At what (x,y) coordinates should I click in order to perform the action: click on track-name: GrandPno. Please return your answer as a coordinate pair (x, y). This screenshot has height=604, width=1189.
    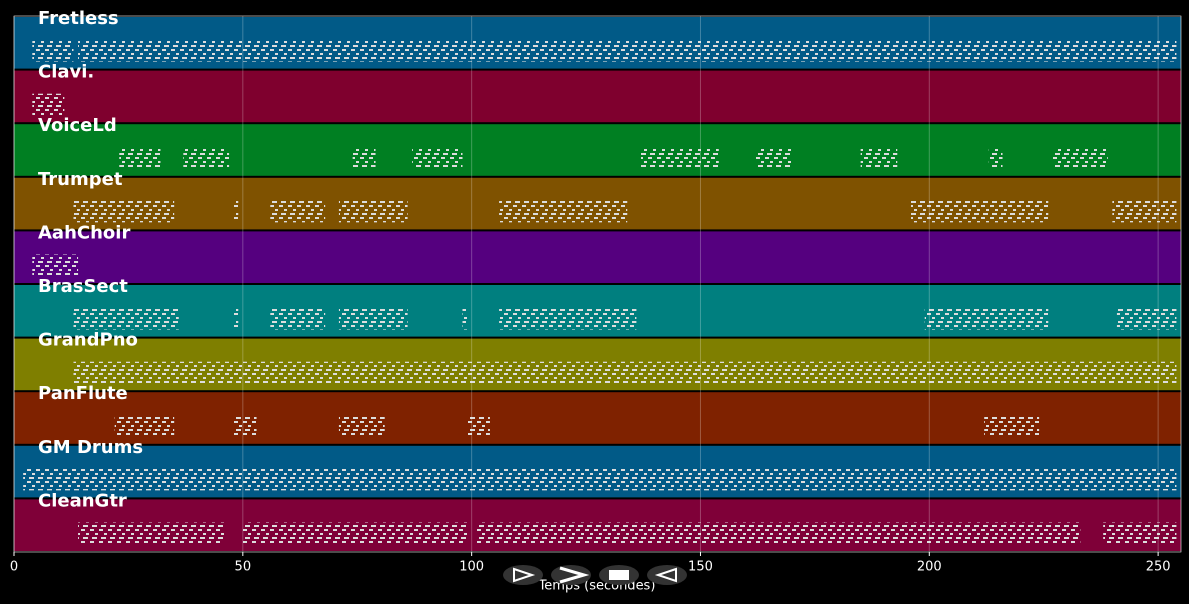
    Looking at the image, I should click on (88, 340).